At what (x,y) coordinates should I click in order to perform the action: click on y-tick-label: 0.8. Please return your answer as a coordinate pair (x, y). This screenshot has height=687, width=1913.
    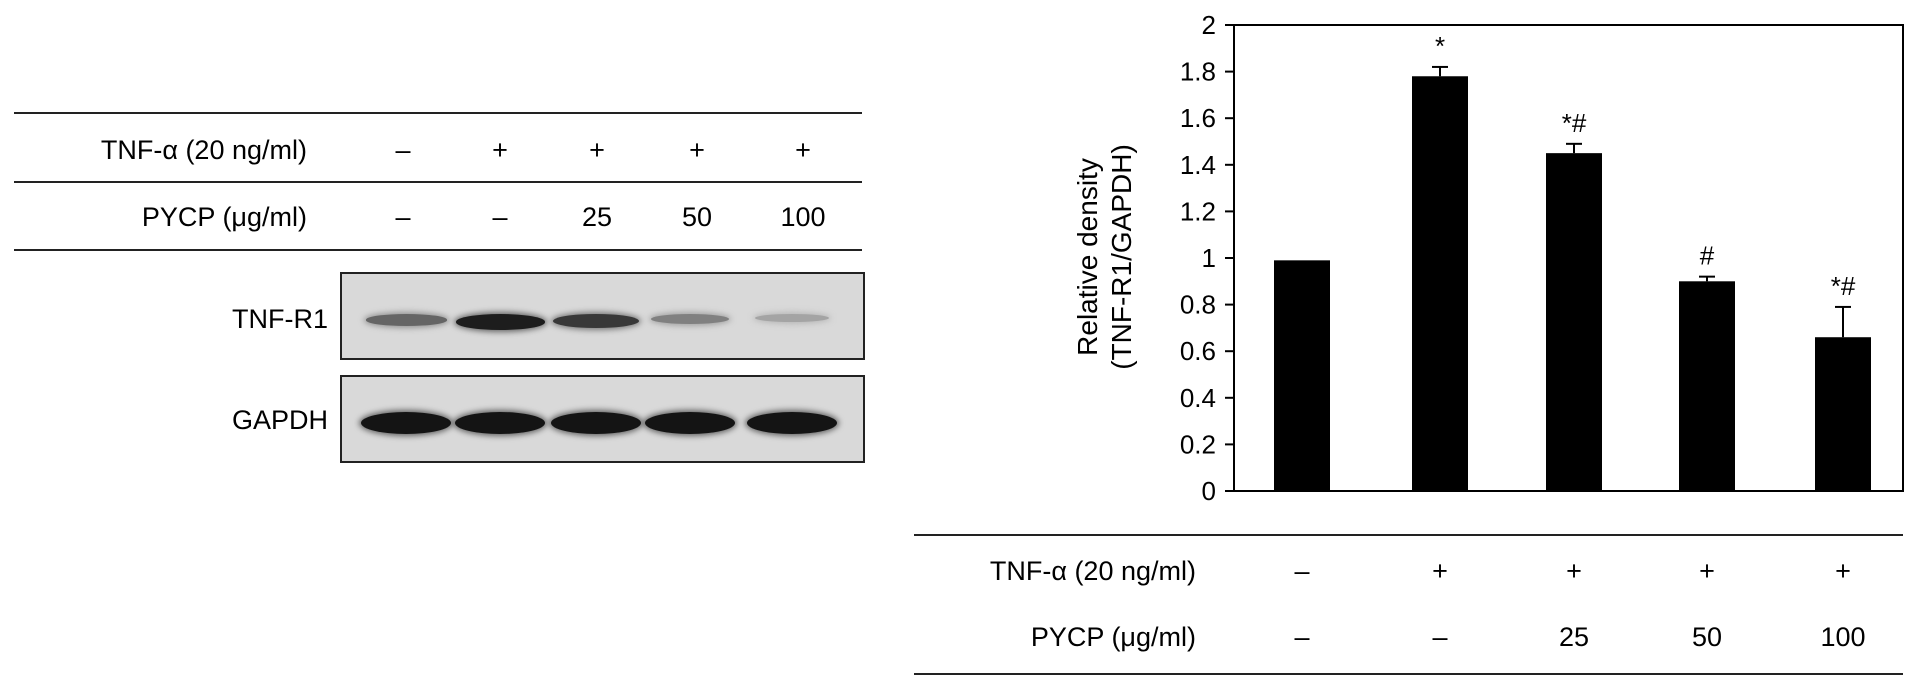
    Looking at the image, I should click on (1198, 305).